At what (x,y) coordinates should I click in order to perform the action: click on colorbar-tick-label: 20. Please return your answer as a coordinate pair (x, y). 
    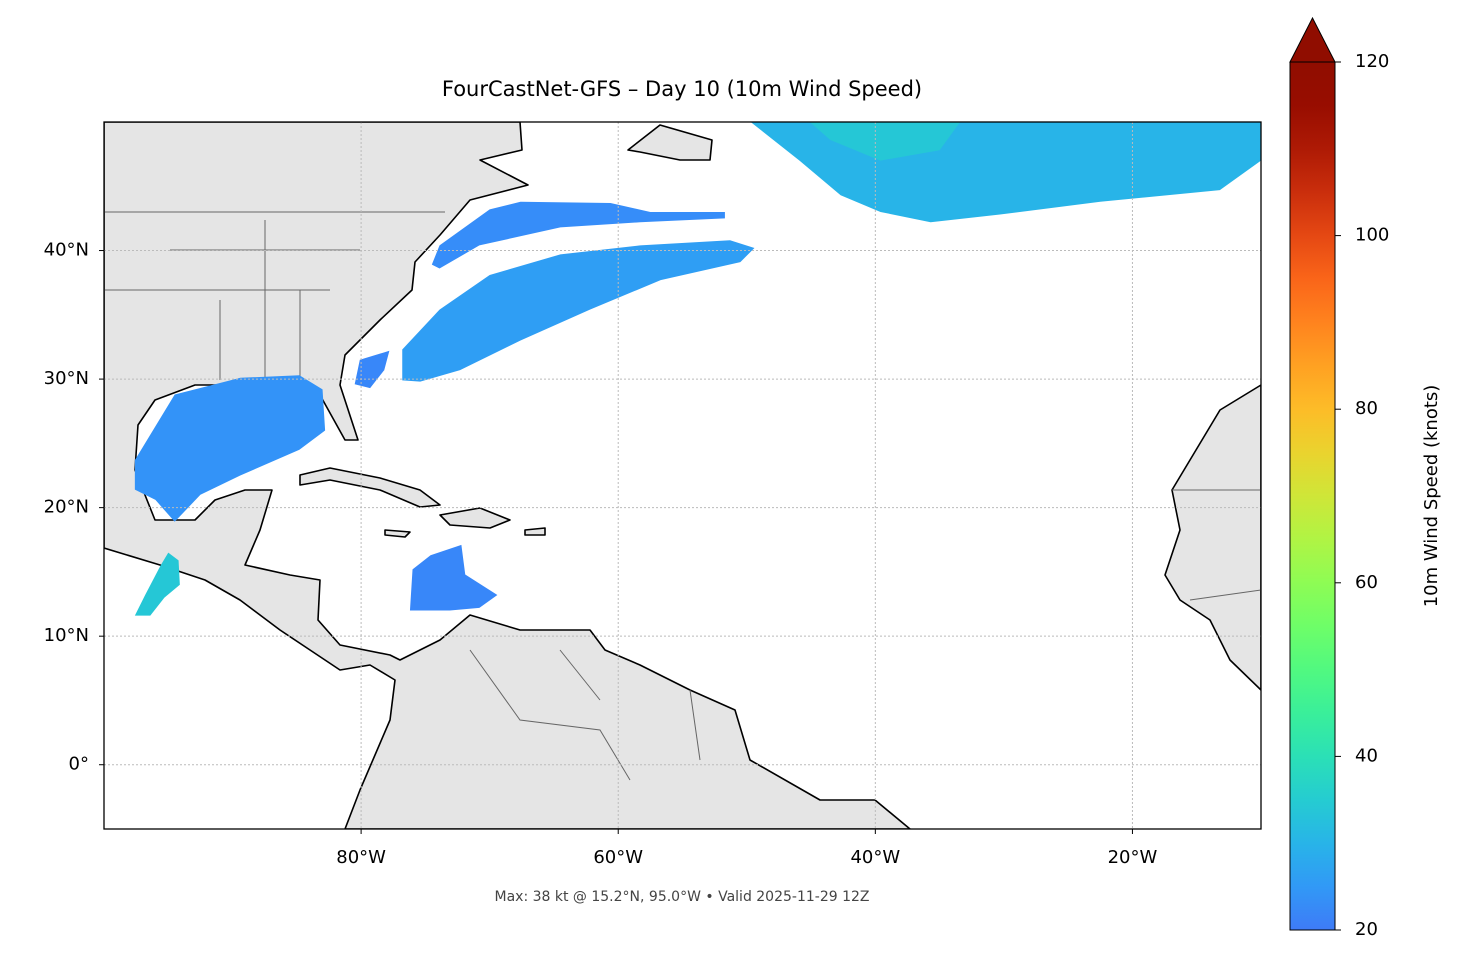
    Looking at the image, I should click on (1366, 929).